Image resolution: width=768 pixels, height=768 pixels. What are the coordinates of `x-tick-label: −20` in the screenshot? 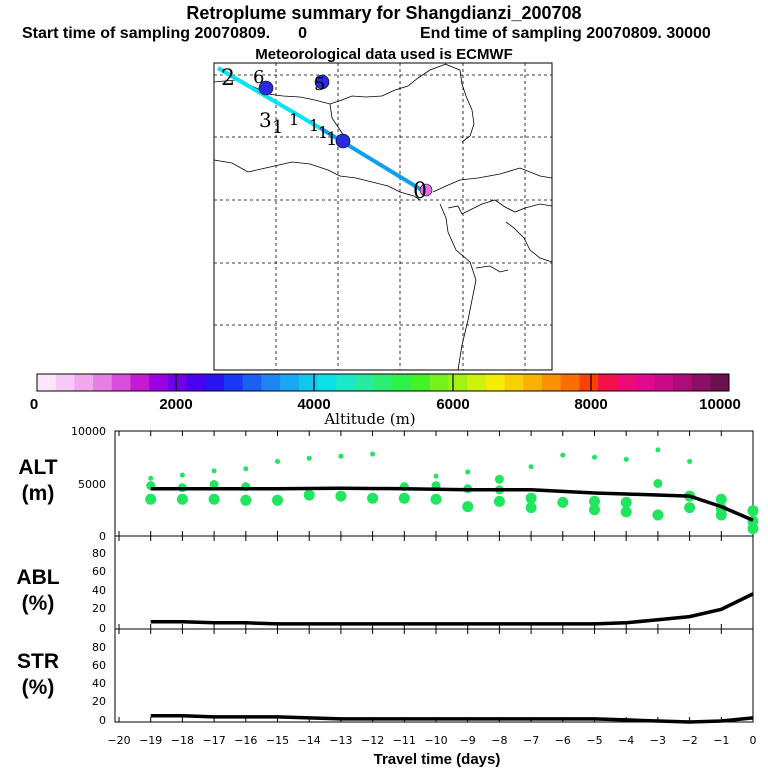 It's located at (118, 740).